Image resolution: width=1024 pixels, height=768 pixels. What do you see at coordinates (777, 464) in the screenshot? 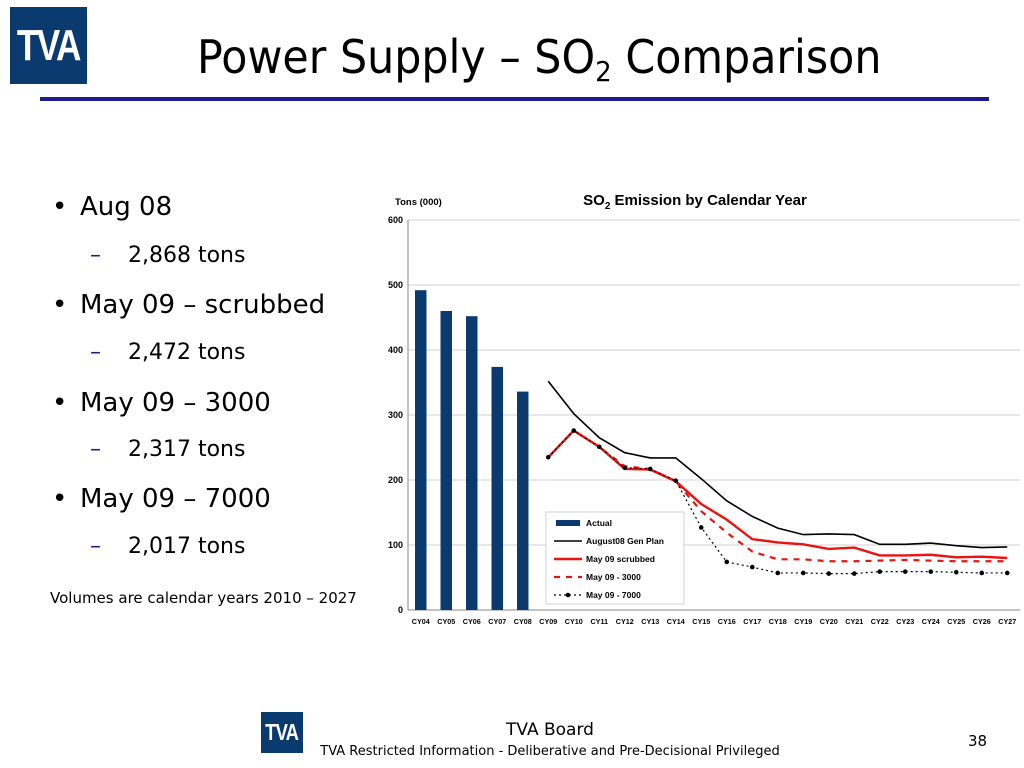
I see `series-line-august08-gen-plan` at bounding box center [777, 464].